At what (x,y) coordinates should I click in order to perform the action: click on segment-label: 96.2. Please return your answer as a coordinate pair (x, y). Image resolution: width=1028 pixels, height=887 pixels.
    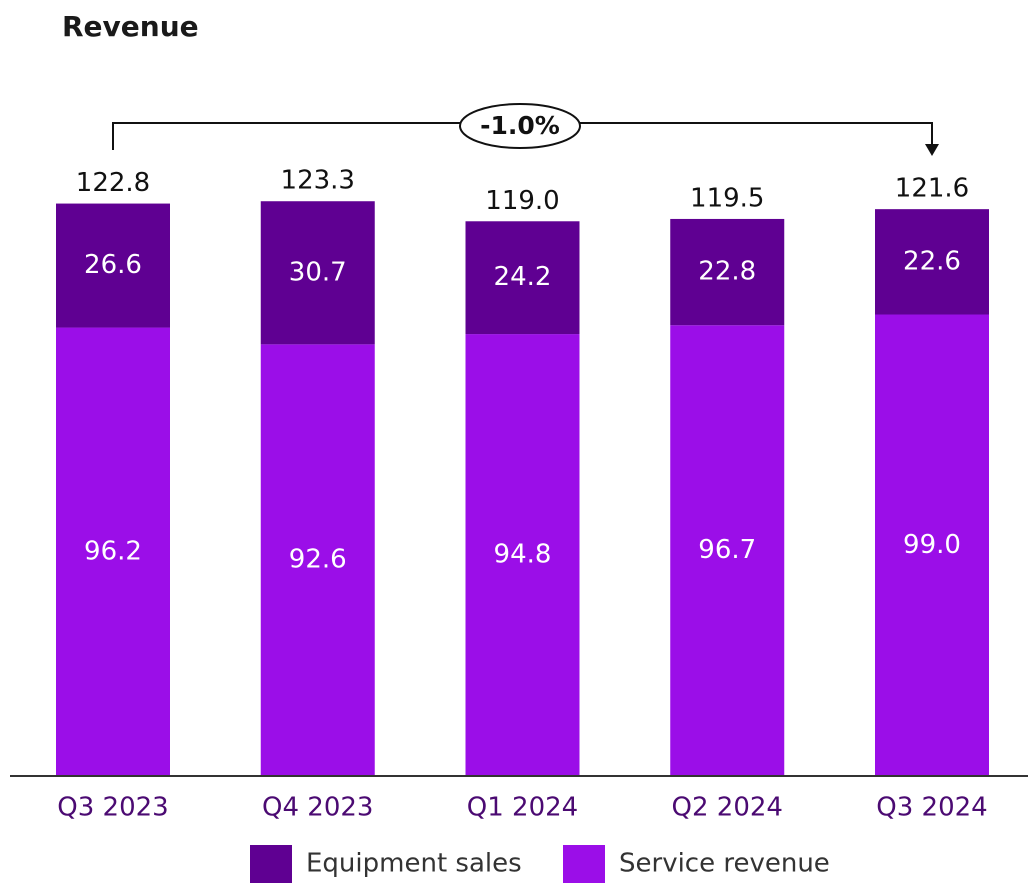
    Looking at the image, I should click on (113, 551).